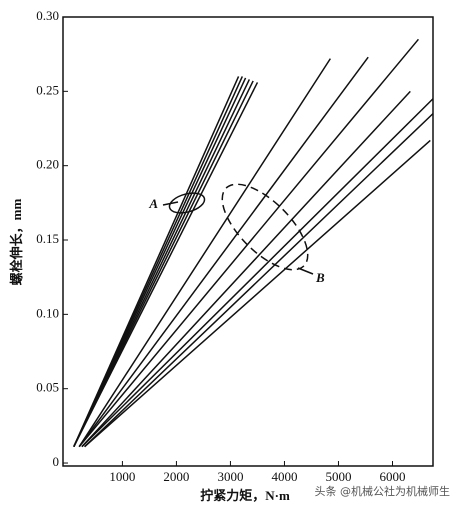 Image resolution: width=456 pixels, height=510 pixels. I want to click on y-tick-label: 0.15, so click(47, 238).